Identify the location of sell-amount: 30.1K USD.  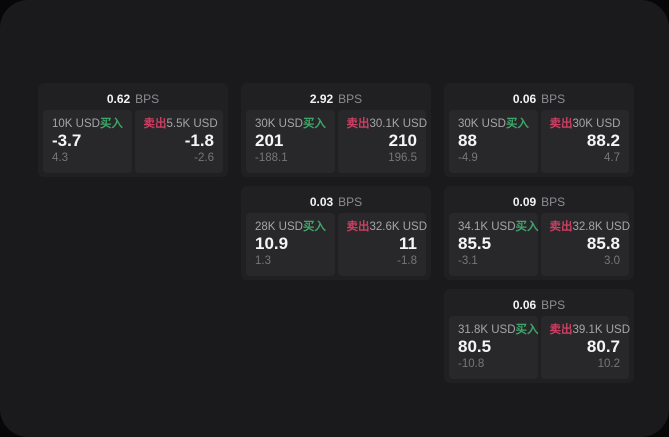
(398, 124).